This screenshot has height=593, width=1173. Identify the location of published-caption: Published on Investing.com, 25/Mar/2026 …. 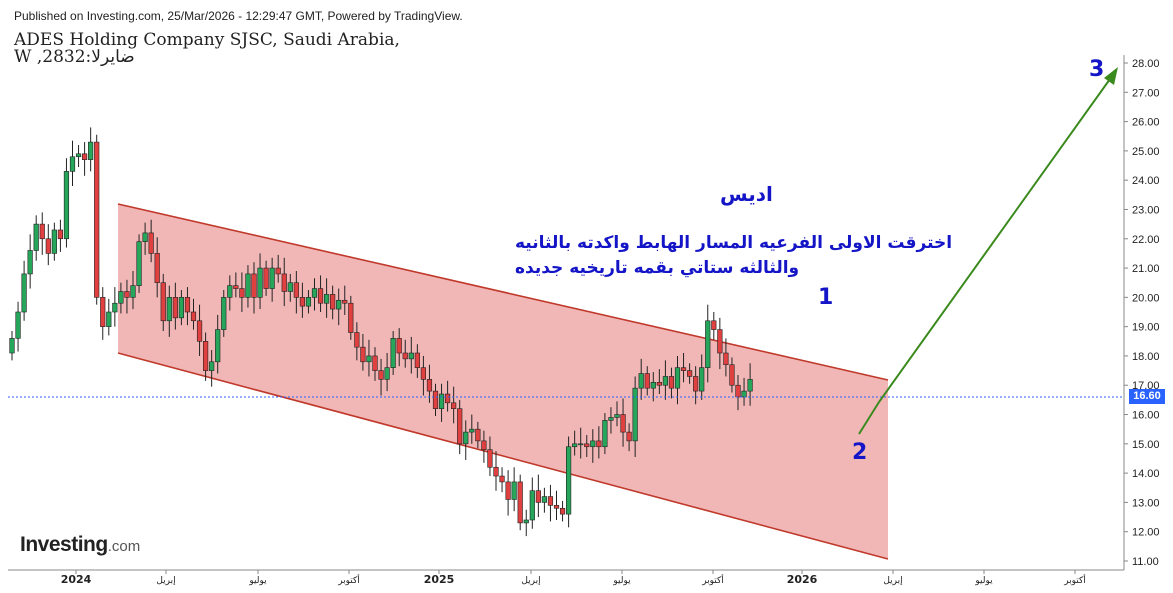
(238, 16).